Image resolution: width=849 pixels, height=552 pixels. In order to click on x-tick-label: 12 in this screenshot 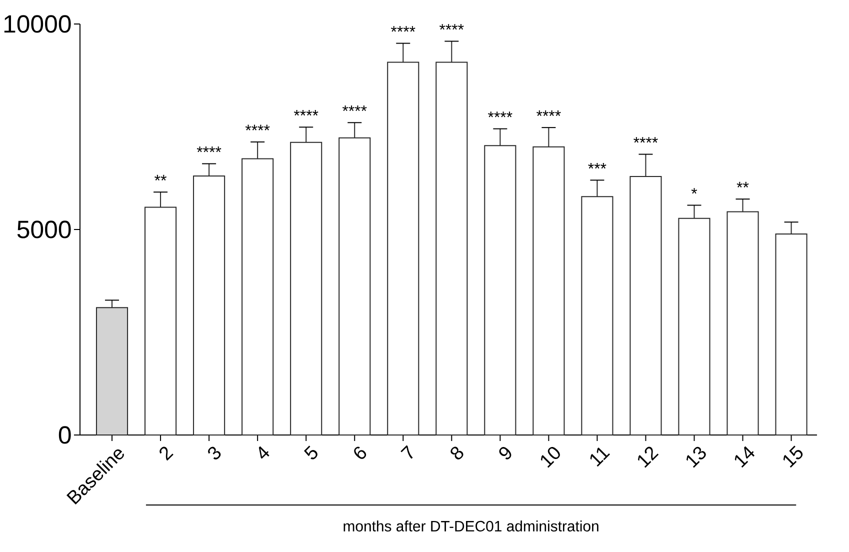, I will do `click(648, 457)`.